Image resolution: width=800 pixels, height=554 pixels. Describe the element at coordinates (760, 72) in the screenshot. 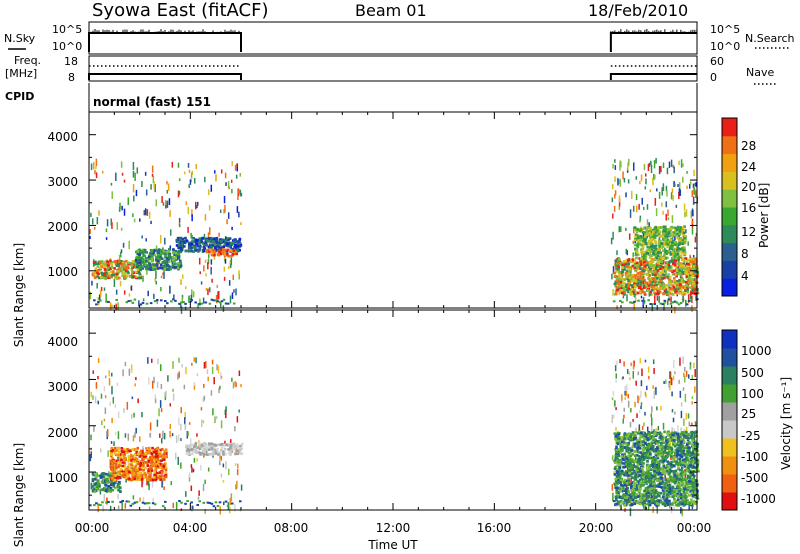

I see `nave-label: Nave` at that location.